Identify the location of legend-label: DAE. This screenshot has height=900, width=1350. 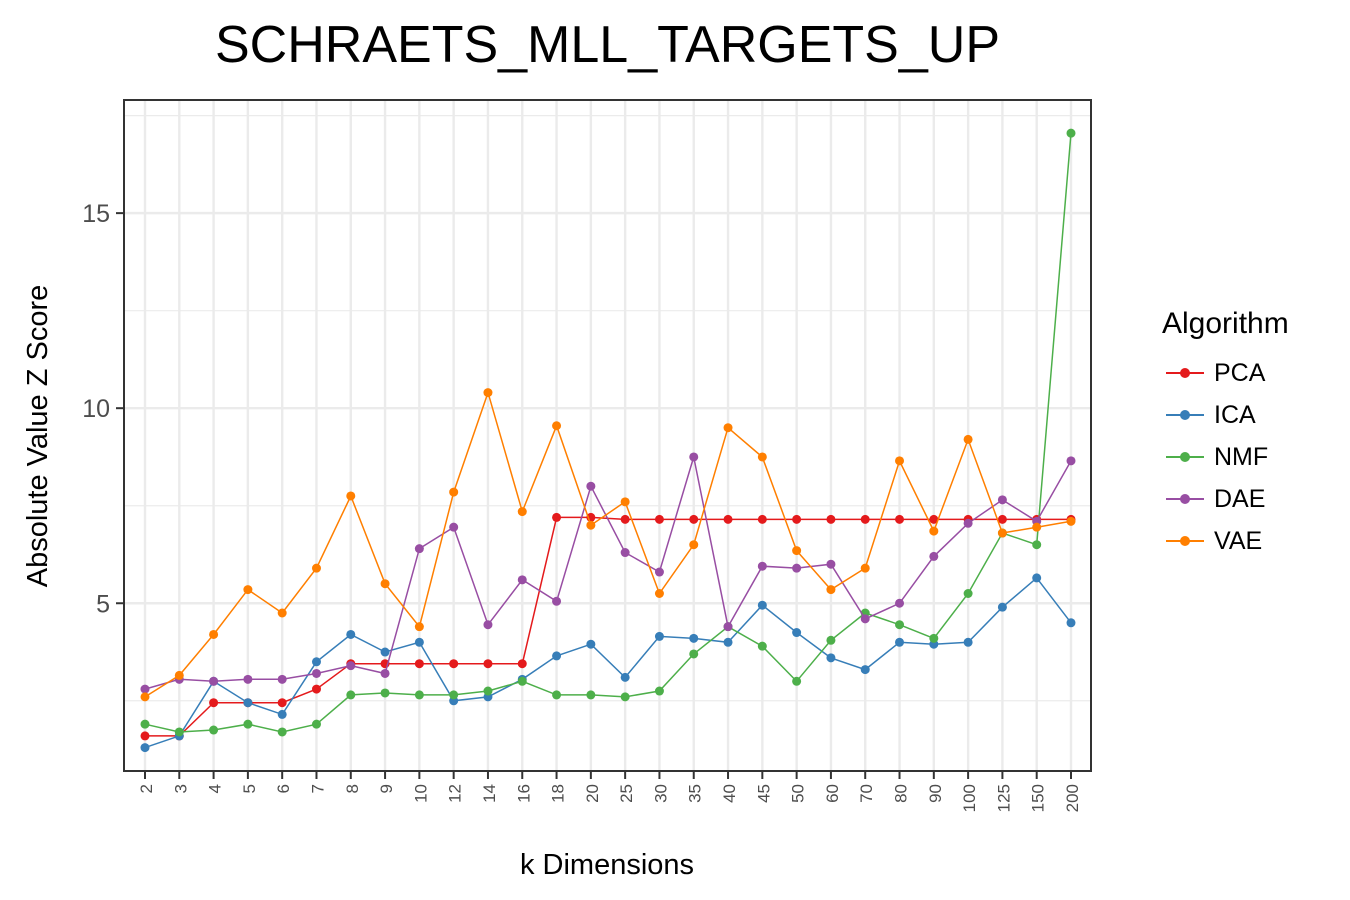
(1240, 498).